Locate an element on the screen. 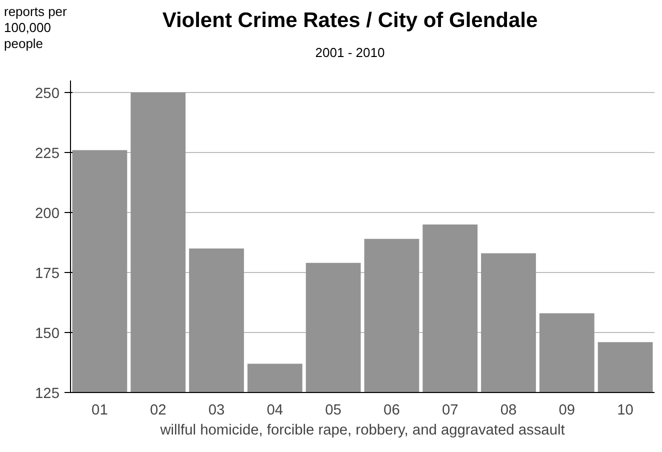  x-tick-label: 10 is located at coordinates (625, 410).